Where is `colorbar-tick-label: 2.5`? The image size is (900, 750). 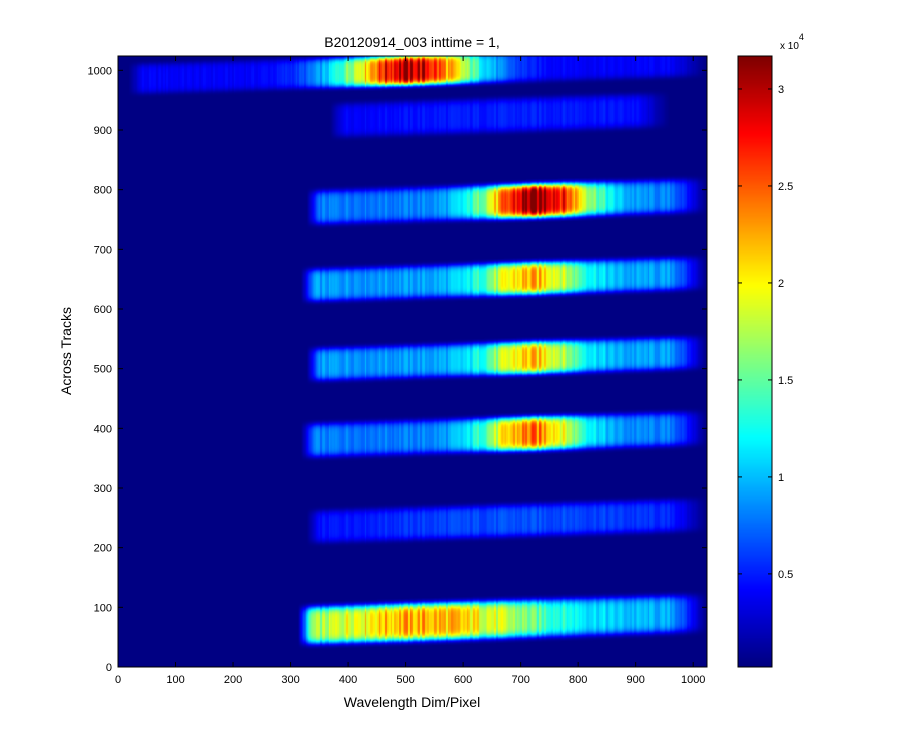
colorbar-tick-label: 2.5 is located at coordinates (785, 187).